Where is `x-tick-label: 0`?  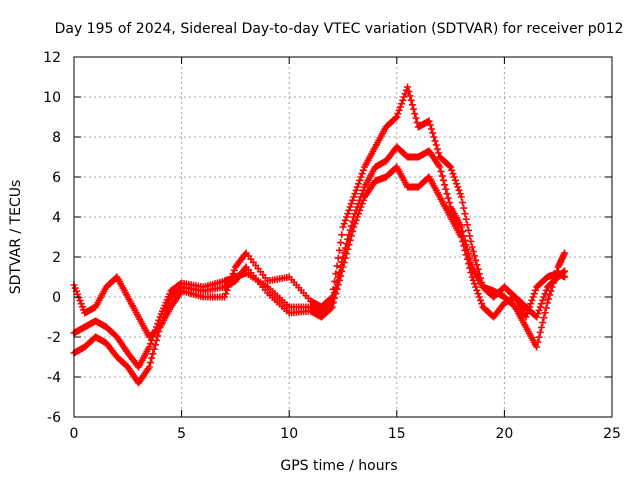 x-tick-label: 0 is located at coordinates (74, 434).